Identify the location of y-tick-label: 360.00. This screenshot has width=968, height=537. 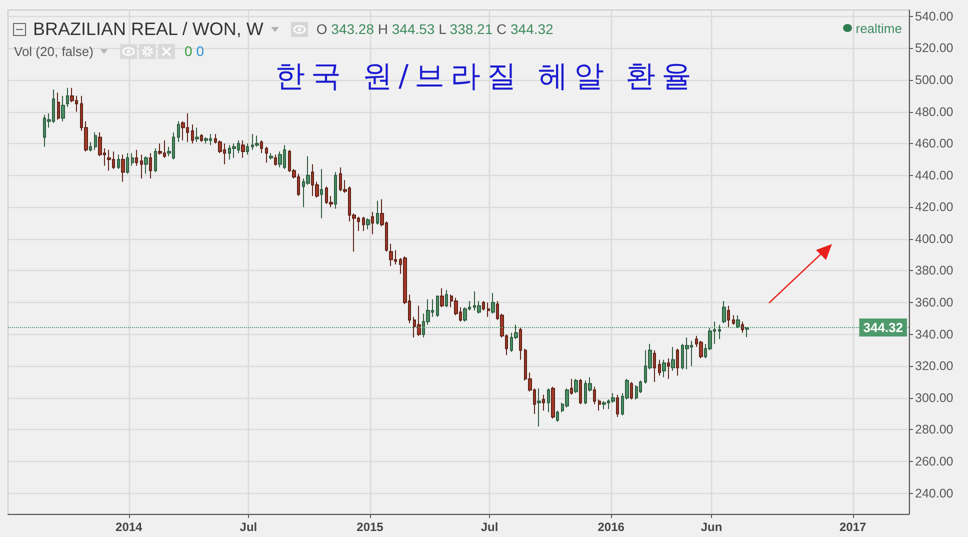
(934, 303).